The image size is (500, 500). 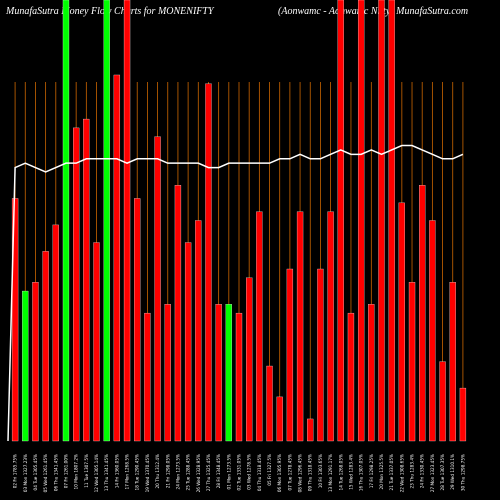 I want to click on x-tick-label: 03 Wed 1278.5%, so click(x=249, y=472).